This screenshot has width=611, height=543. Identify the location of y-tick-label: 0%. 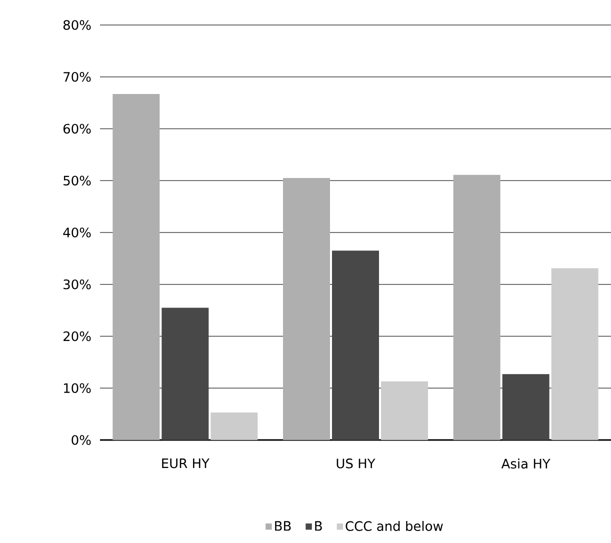
(81, 440).